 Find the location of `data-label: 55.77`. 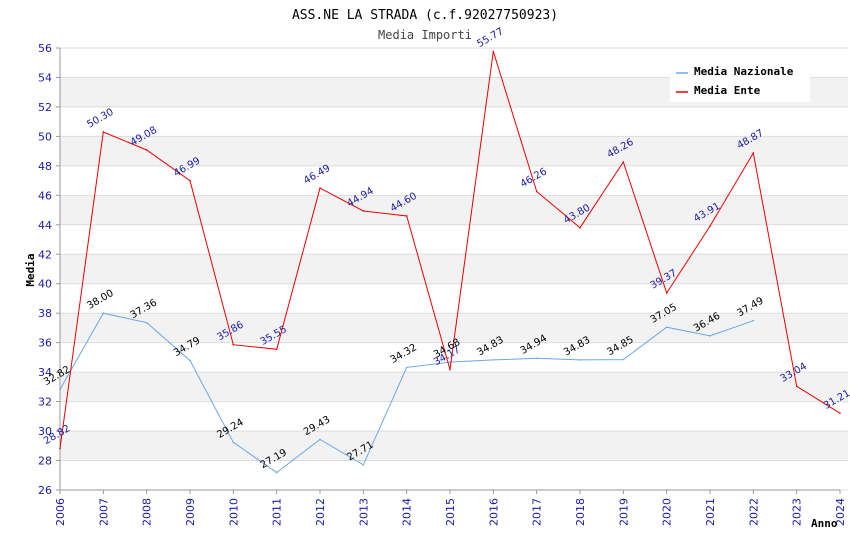

data-label: 55.77 is located at coordinates (490, 38).